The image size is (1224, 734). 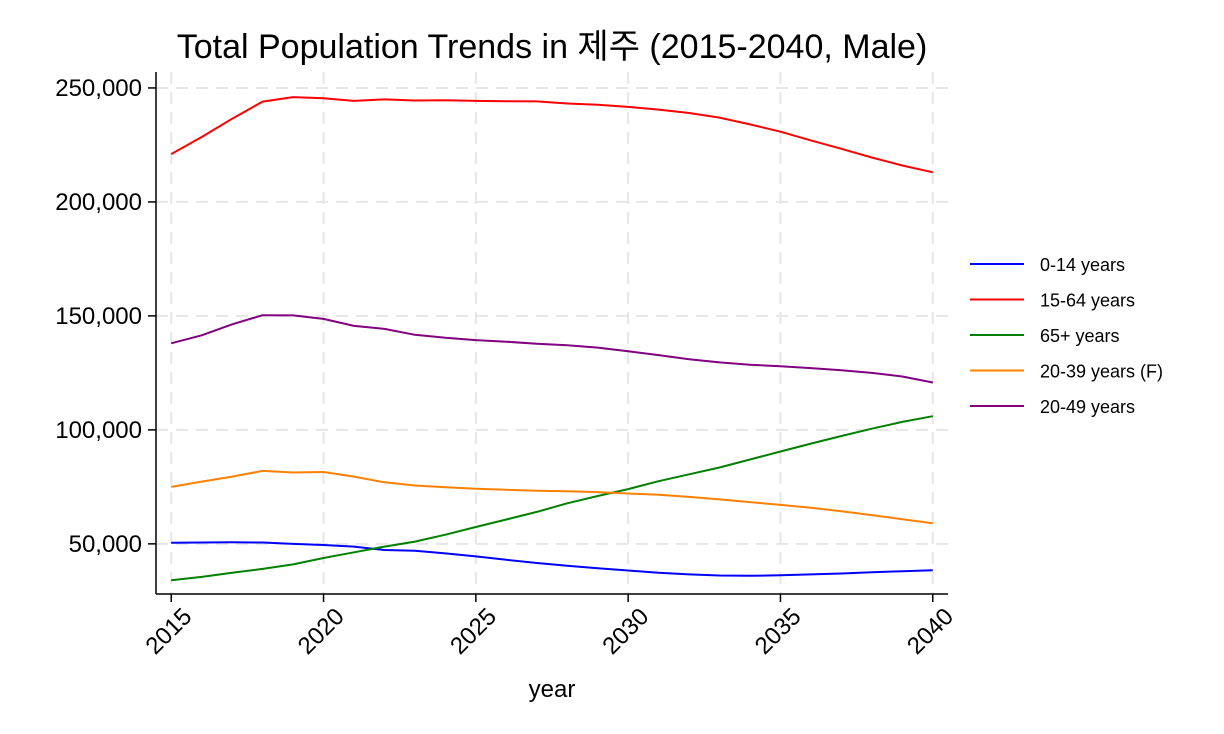 What do you see at coordinates (1101, 372) in the screenshot?
I see `legend-label: 20-39 years (F)` at bounding box center [1101, 372].